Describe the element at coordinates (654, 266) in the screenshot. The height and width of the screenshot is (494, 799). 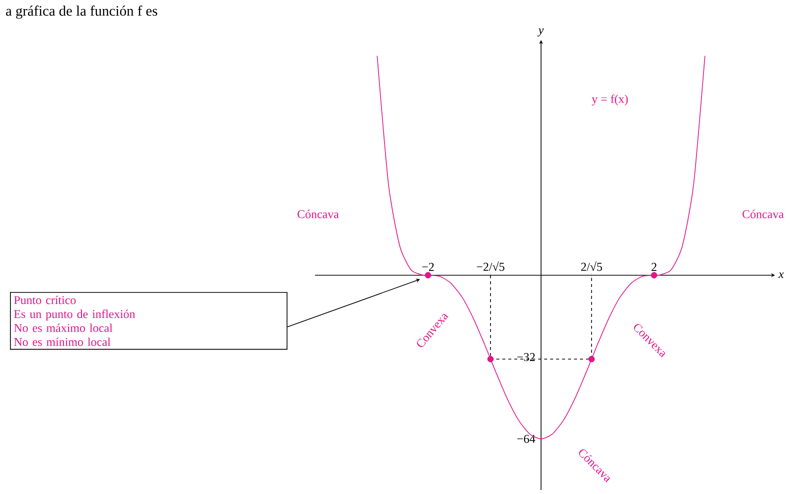
I see `x-tick-label: 2` at that location.